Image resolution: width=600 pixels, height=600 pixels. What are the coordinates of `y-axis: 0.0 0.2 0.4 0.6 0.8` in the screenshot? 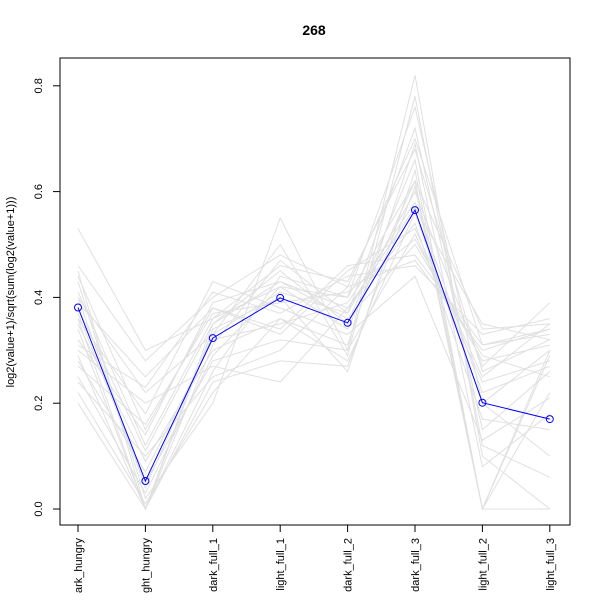 It's located at (47, 297).